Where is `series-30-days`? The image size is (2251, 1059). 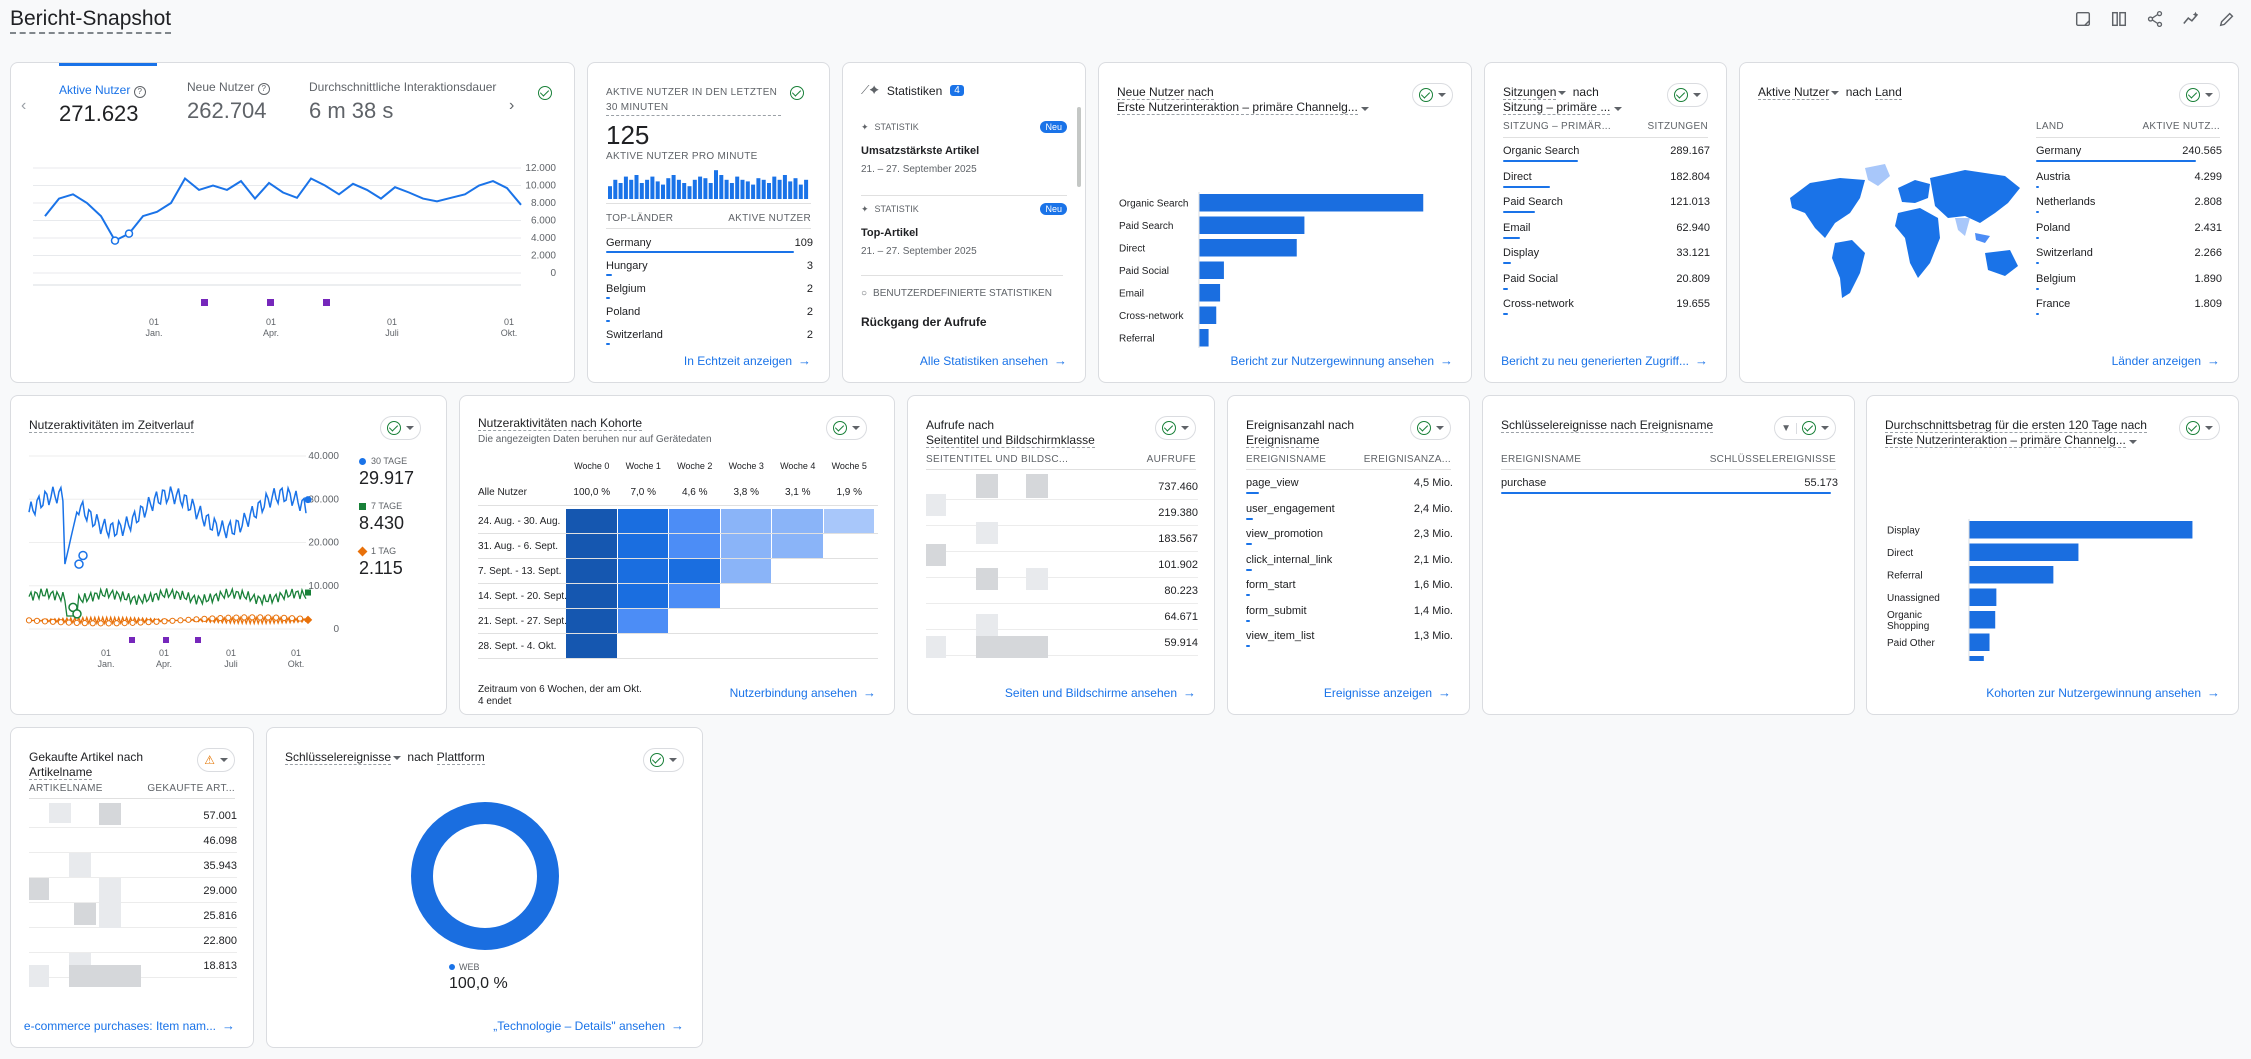
series-30-days is located at coordinates (167, 525).